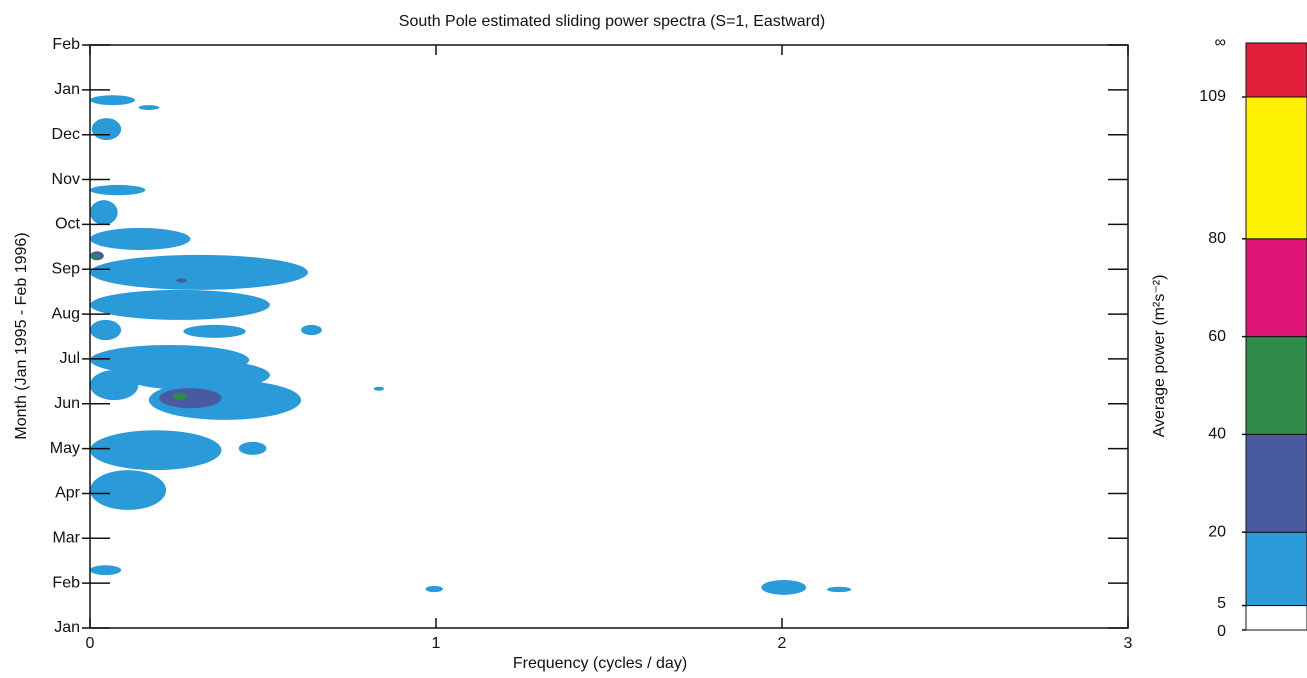 The image size is (1307, 678). Describe the element at coordinates (66, 313) in the screenshot. I see `y-tick-label: Aug` at that location.